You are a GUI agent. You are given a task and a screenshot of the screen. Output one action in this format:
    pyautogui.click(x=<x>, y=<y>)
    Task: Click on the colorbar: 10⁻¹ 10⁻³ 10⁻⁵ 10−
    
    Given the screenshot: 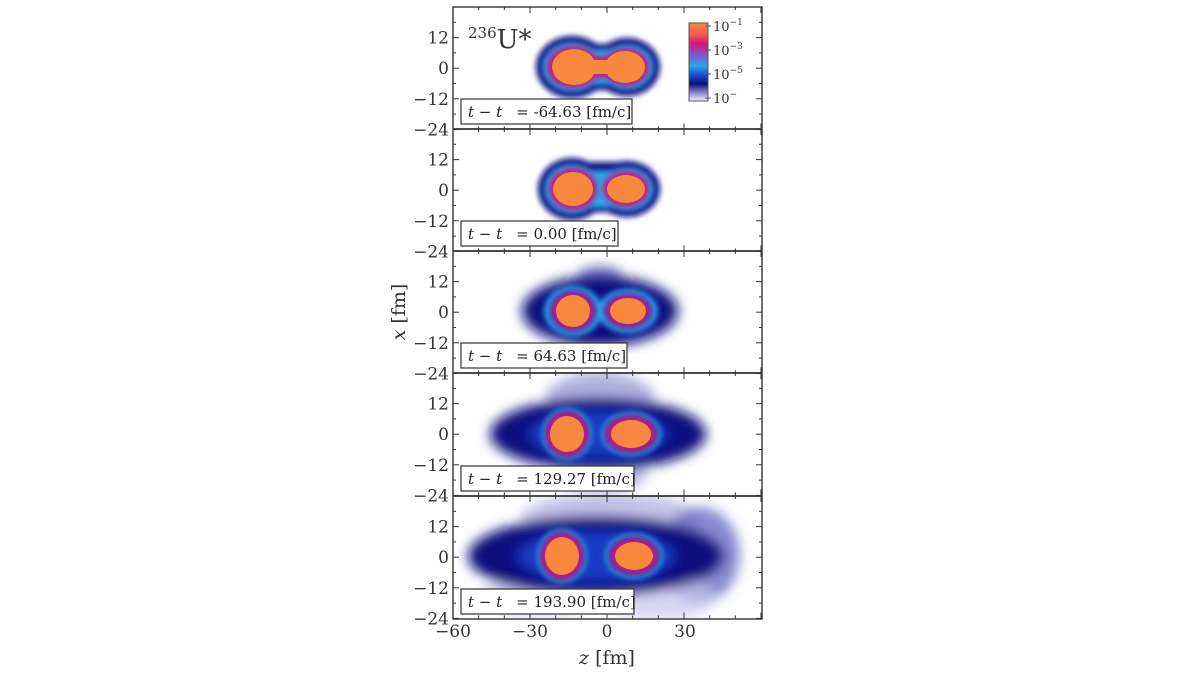 What is the action you would take?
    pyautogui.click(x=715, y=62)
    